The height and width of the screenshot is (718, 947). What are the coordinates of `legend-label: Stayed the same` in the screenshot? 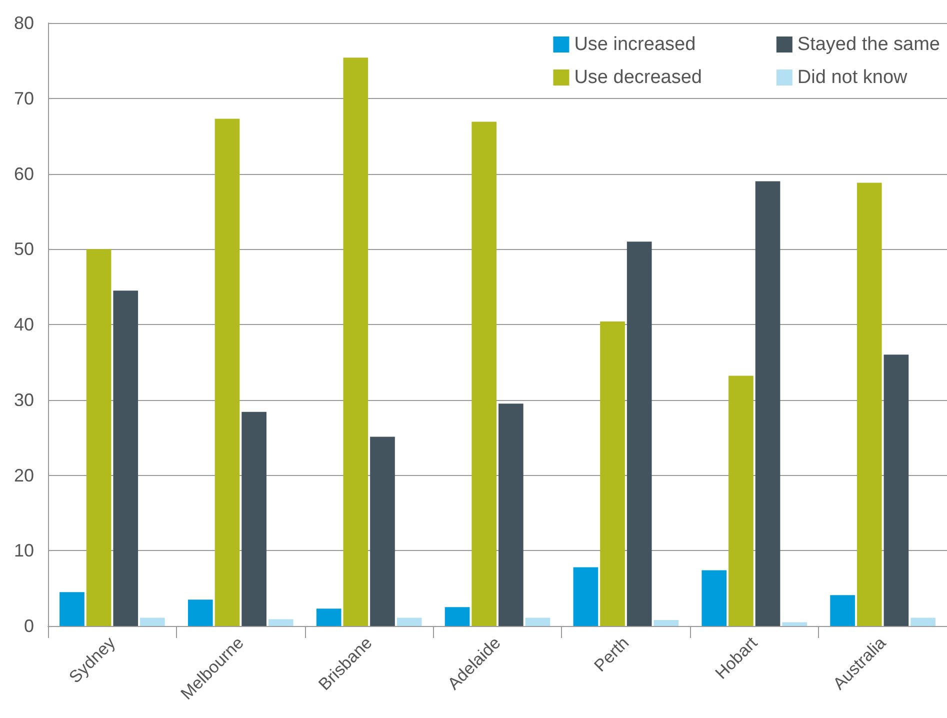 It's located at (868, 44).